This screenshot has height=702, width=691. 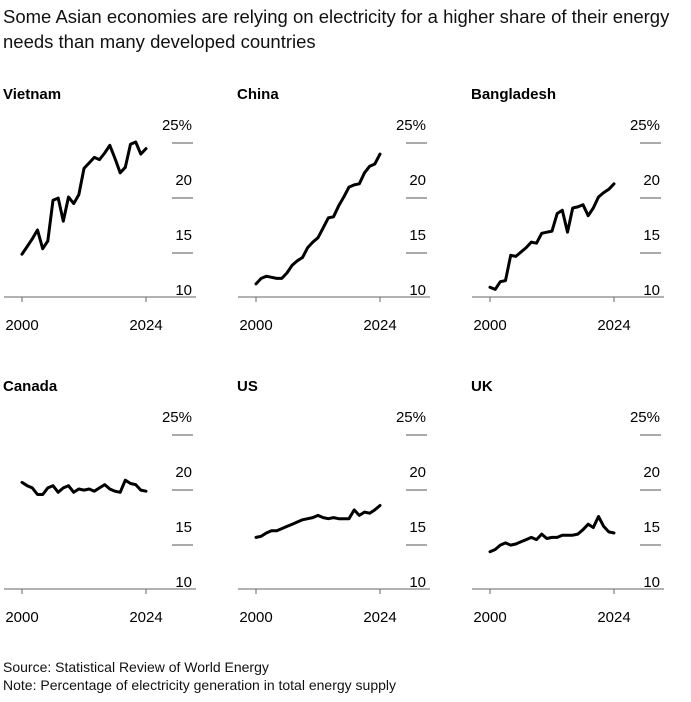 I want to click on panel-china: China 10 15 20 25% 2000 2024, so click(x=333, y=210).